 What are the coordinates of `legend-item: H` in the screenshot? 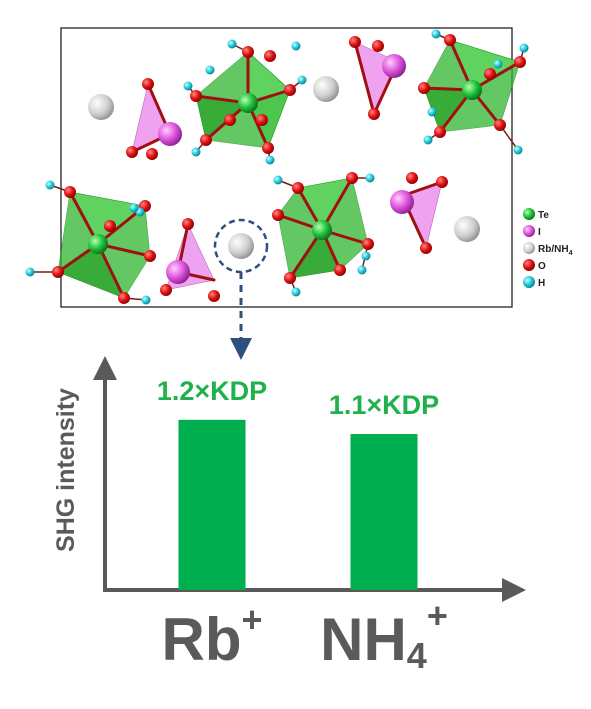 It's located at (534, 282).